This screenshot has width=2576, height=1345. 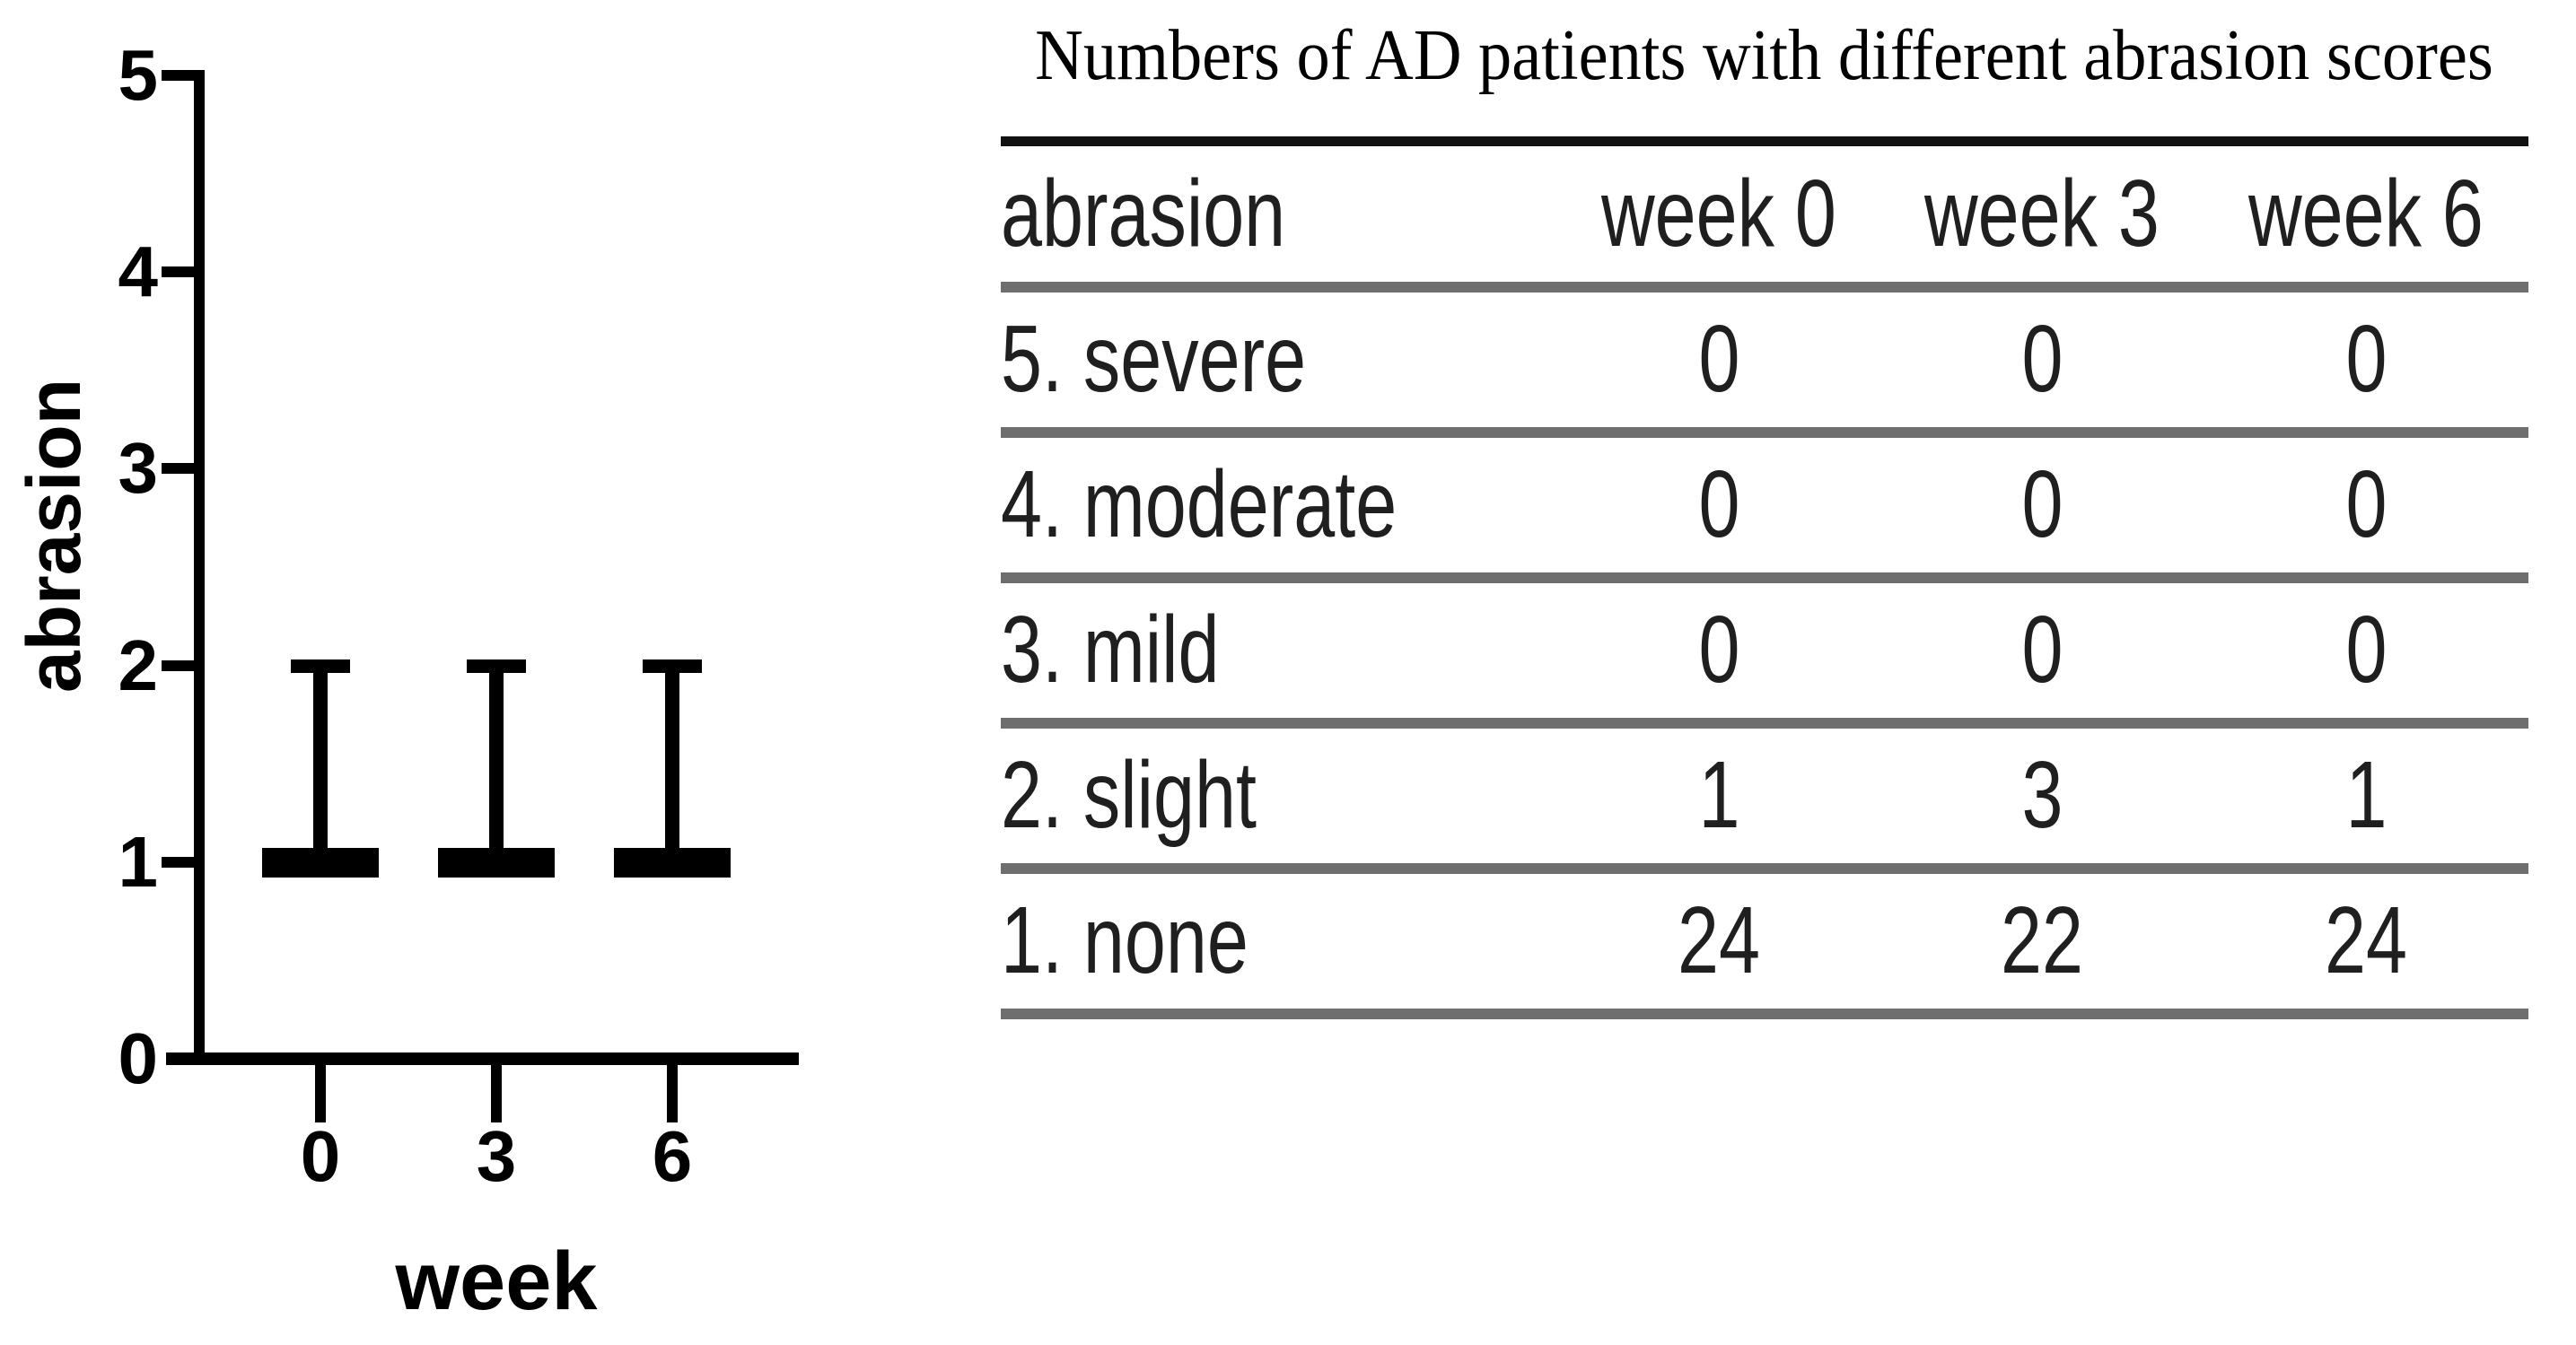 I want to click on y-axis-line, so click(x=199, y=567).